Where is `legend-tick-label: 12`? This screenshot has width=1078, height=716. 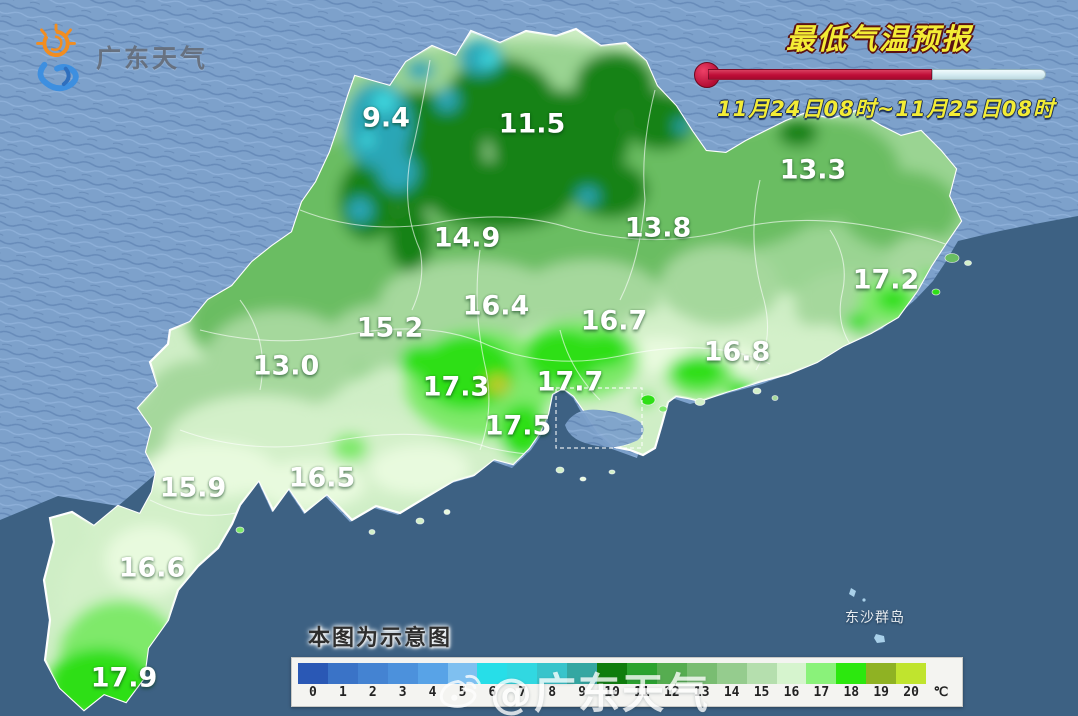
legend-tick-label: 12 is located at coordinates (672, 692).